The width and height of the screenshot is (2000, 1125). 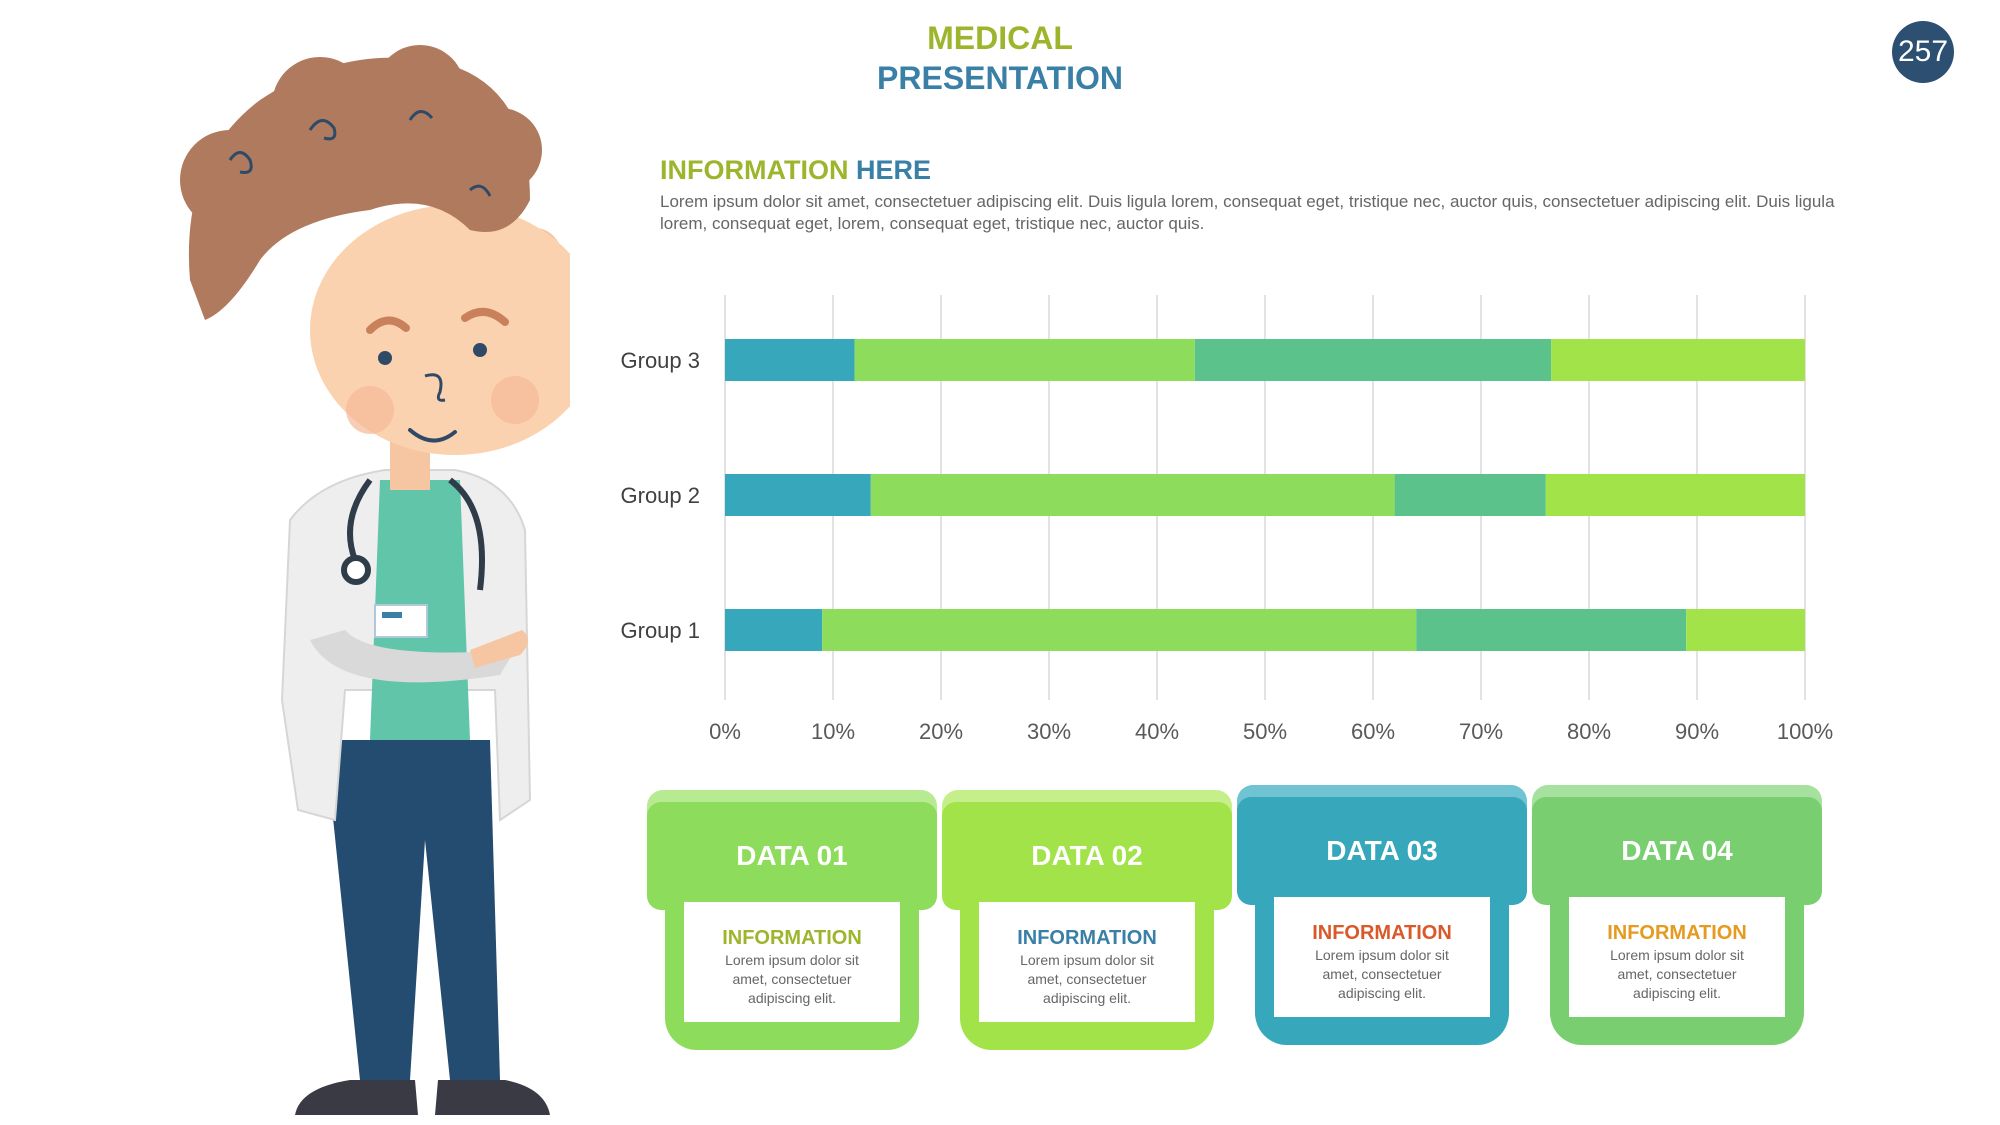 I want to click on title-line-medical: MEDICAL, so click(x=1000, y=38).